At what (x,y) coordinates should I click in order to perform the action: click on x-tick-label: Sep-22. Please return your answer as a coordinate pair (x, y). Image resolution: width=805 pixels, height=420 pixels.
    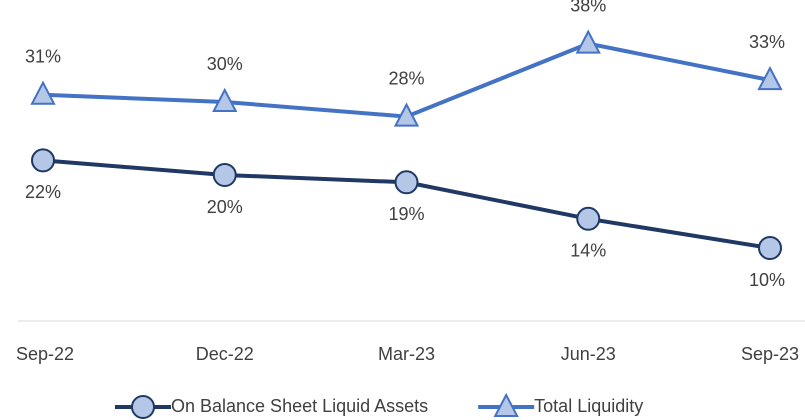
    Looking at the image, I should click on (45, 354).